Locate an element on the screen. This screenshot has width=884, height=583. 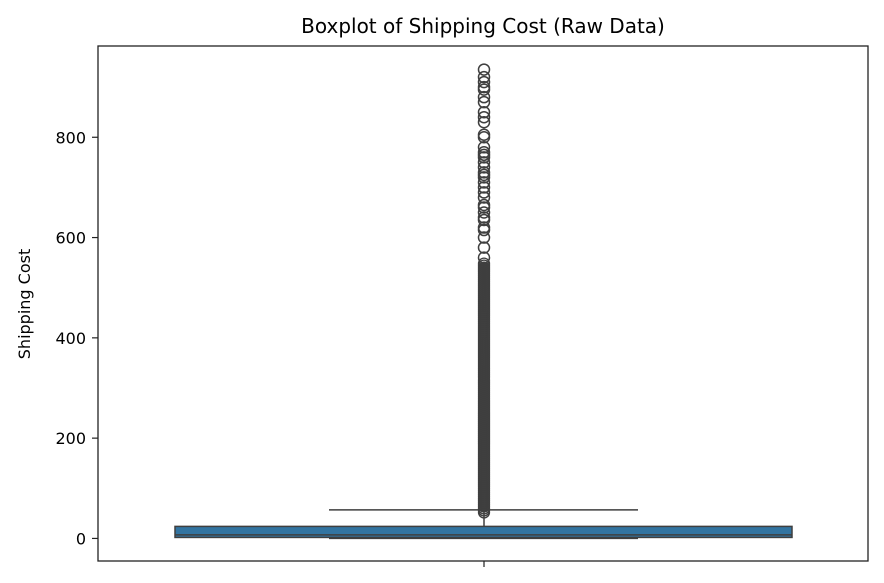
y-tick-label-200: 200 is located at coordinates (70, 438).